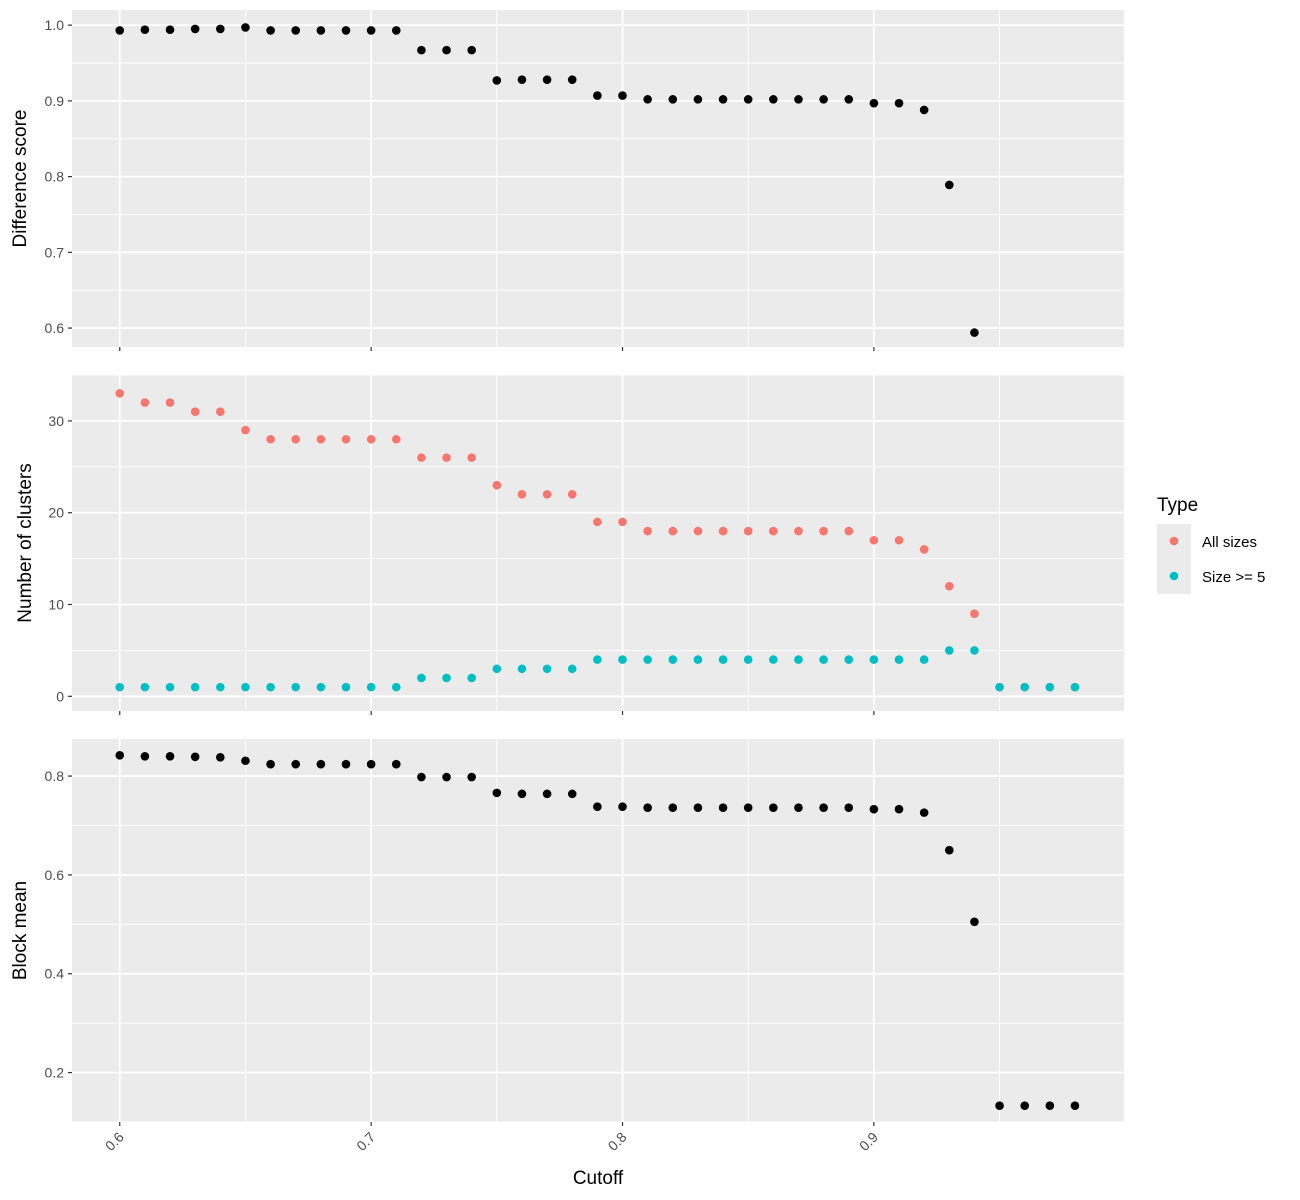  What do you see at coordinates (491, 1141) in the screenshot?
I see `x-axis: 0.6 0.7 0.8 0.9` at bounding box center [491, 1141].